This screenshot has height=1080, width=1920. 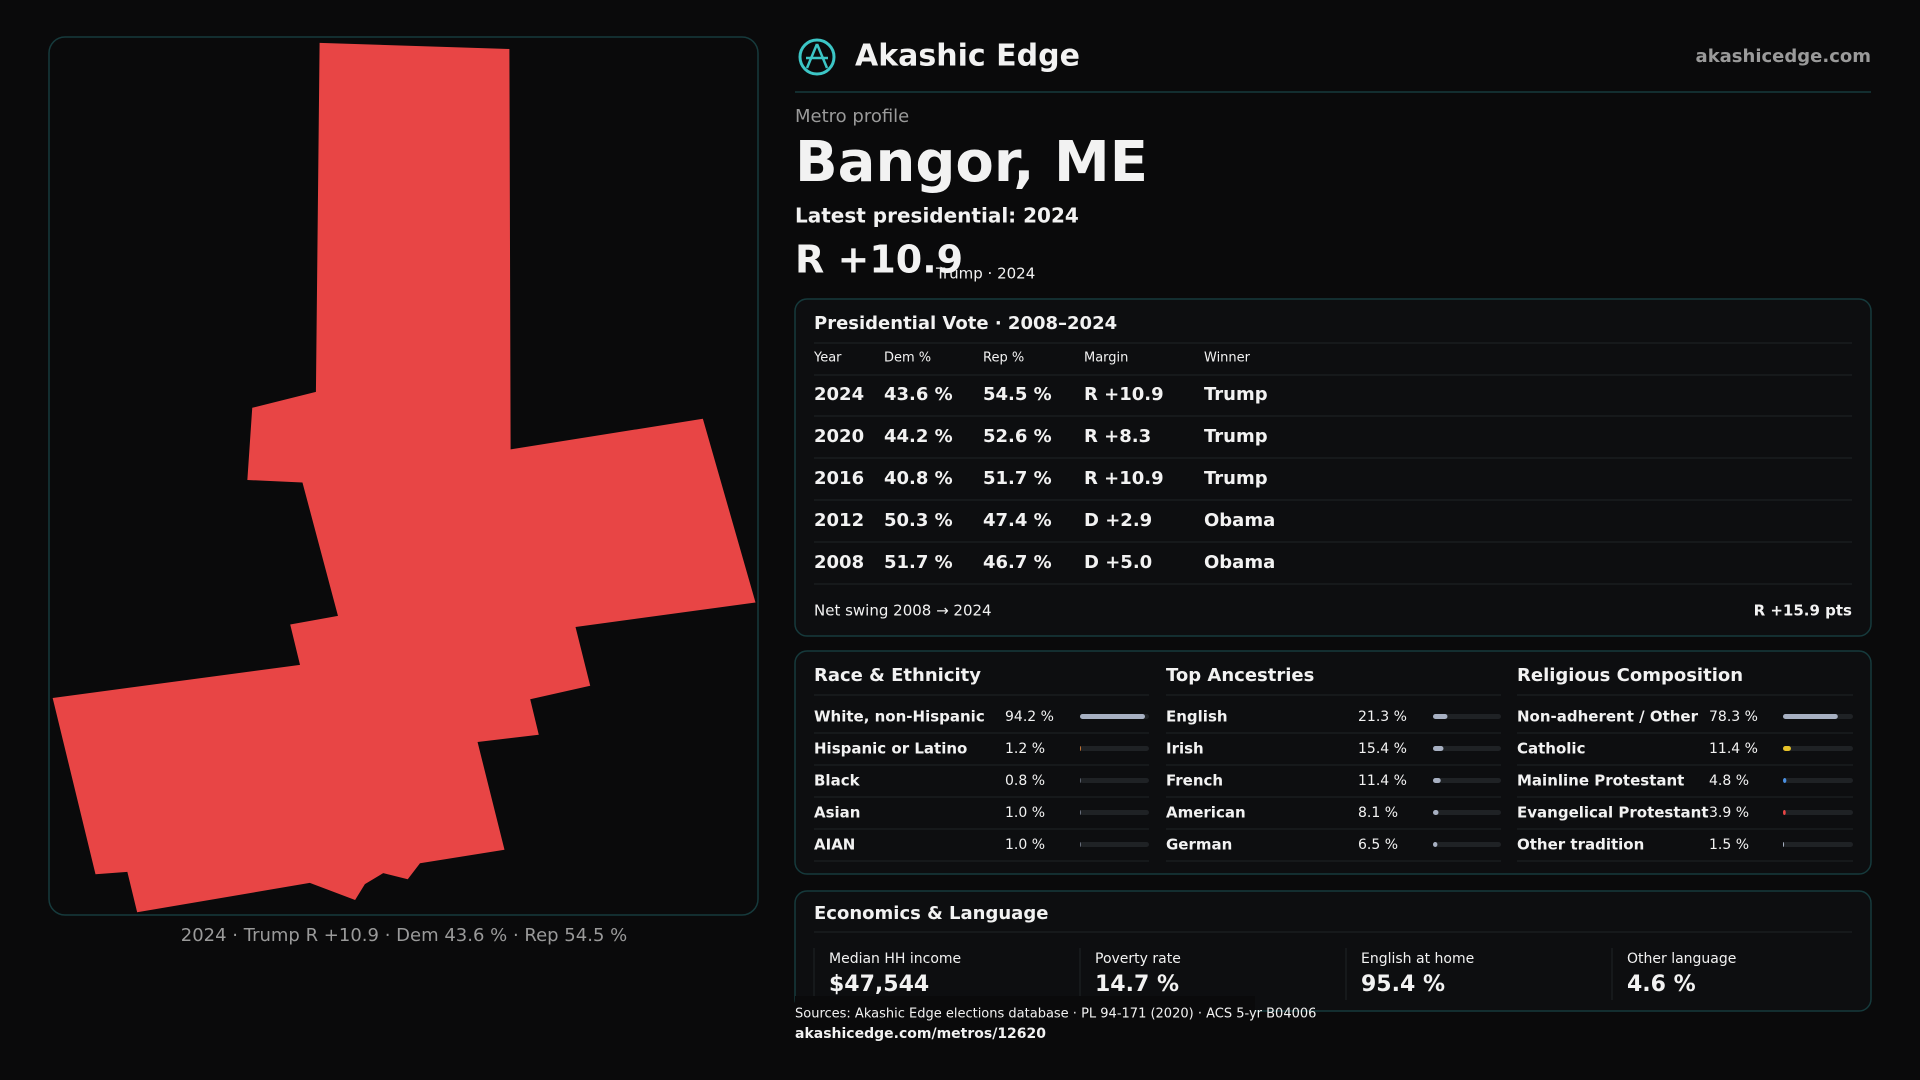 I want to click on panel-title: Religious Composition, so click(x=1630, y=675).